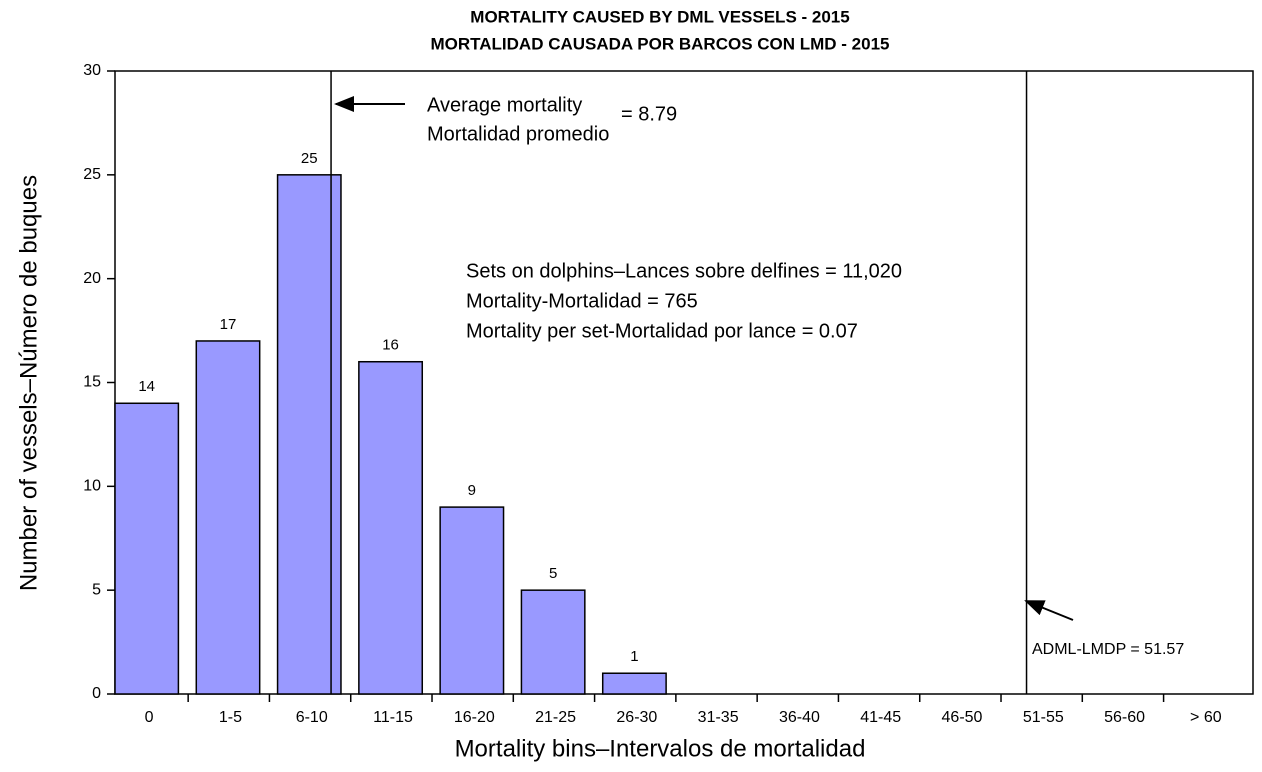 This screenshot has width=1262, height=772. I want to click on chart-title: MORTALITY CAUSED BY DML VESSELS - 2015, so click(659, 16).